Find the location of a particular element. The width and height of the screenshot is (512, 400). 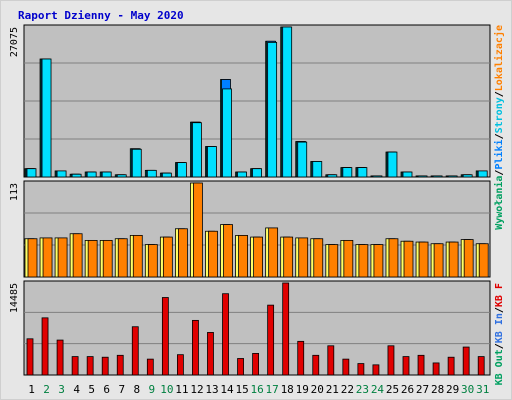

x-tick-label: 20 is located at coordinates (317, 389).